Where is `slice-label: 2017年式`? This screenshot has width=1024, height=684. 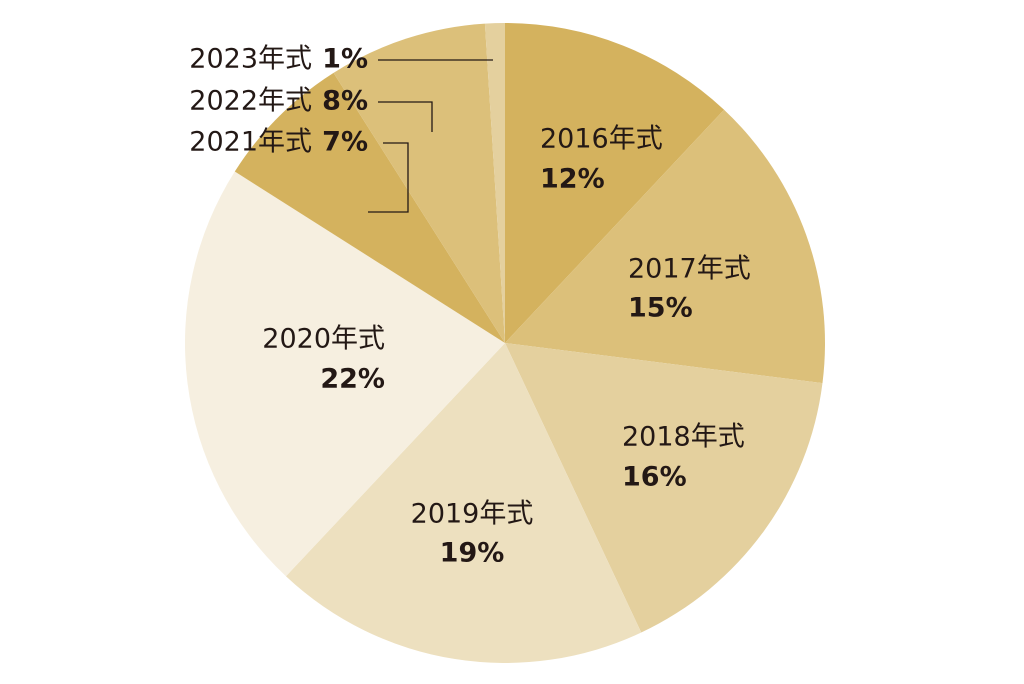 slice-label: 2017年式 is located at coordinates (689, 269).